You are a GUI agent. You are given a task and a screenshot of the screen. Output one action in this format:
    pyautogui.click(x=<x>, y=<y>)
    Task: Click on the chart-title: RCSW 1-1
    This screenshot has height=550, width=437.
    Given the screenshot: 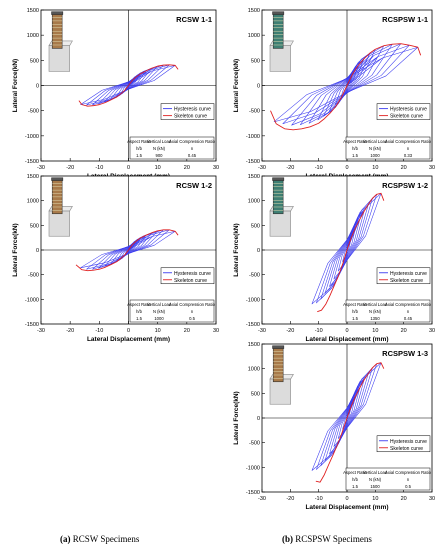 What is the action you would take?
    pyautogui.click(x=194, y=19)
    